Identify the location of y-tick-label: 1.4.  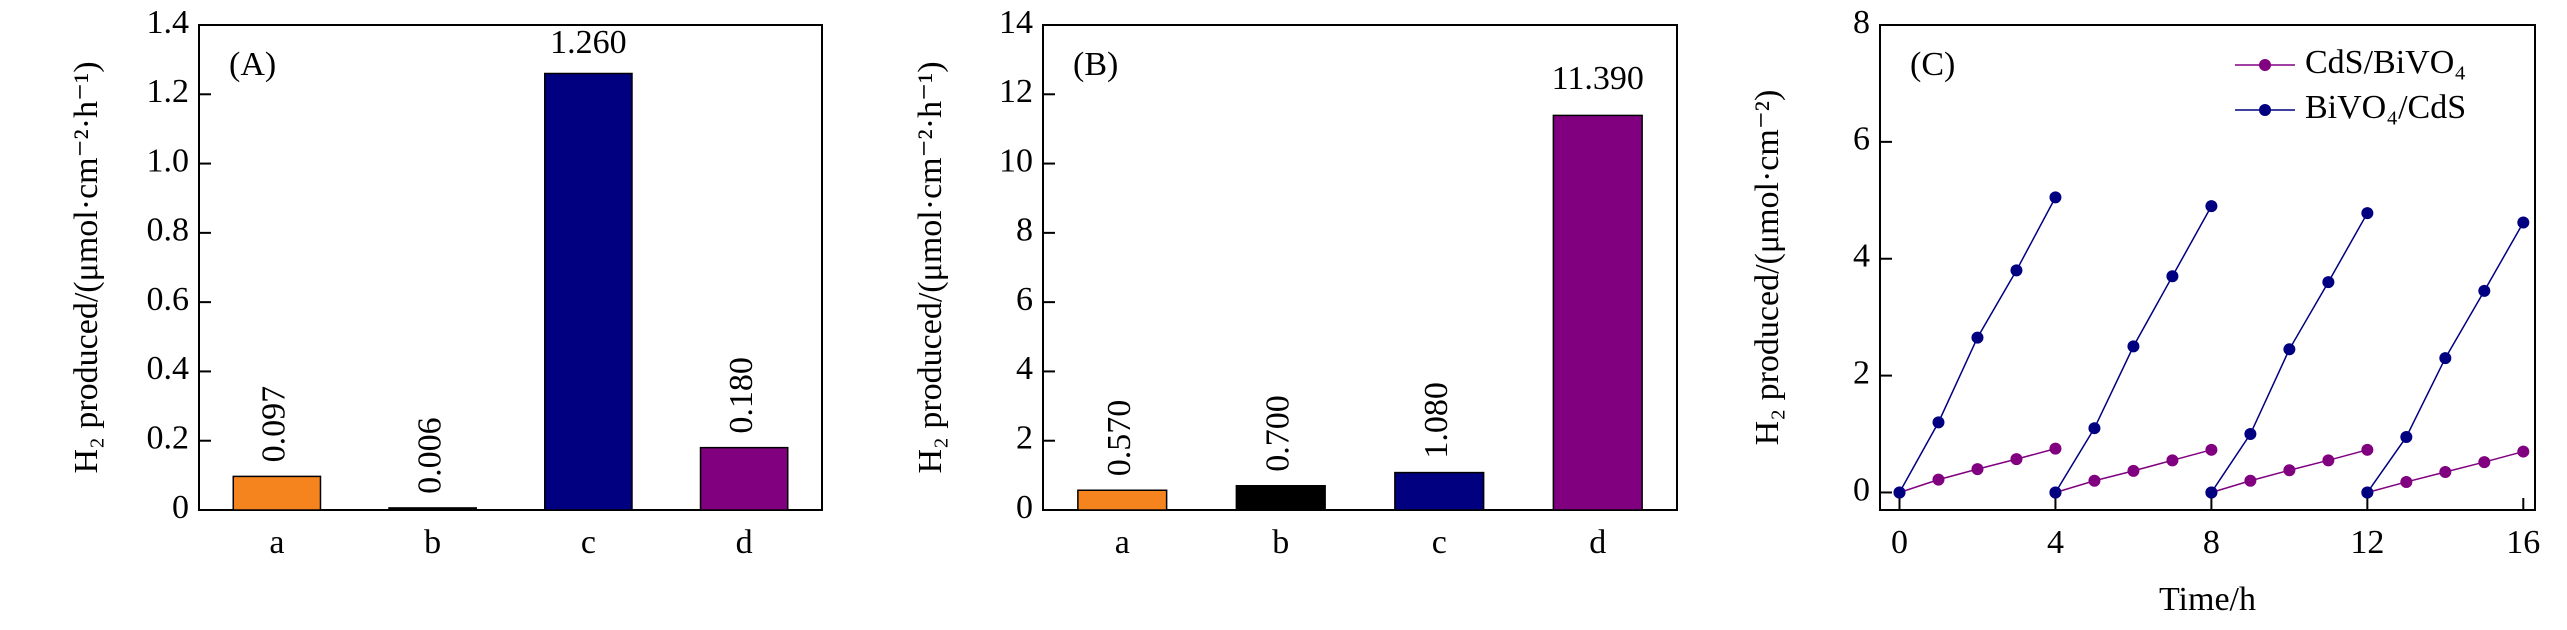
(168, 22).